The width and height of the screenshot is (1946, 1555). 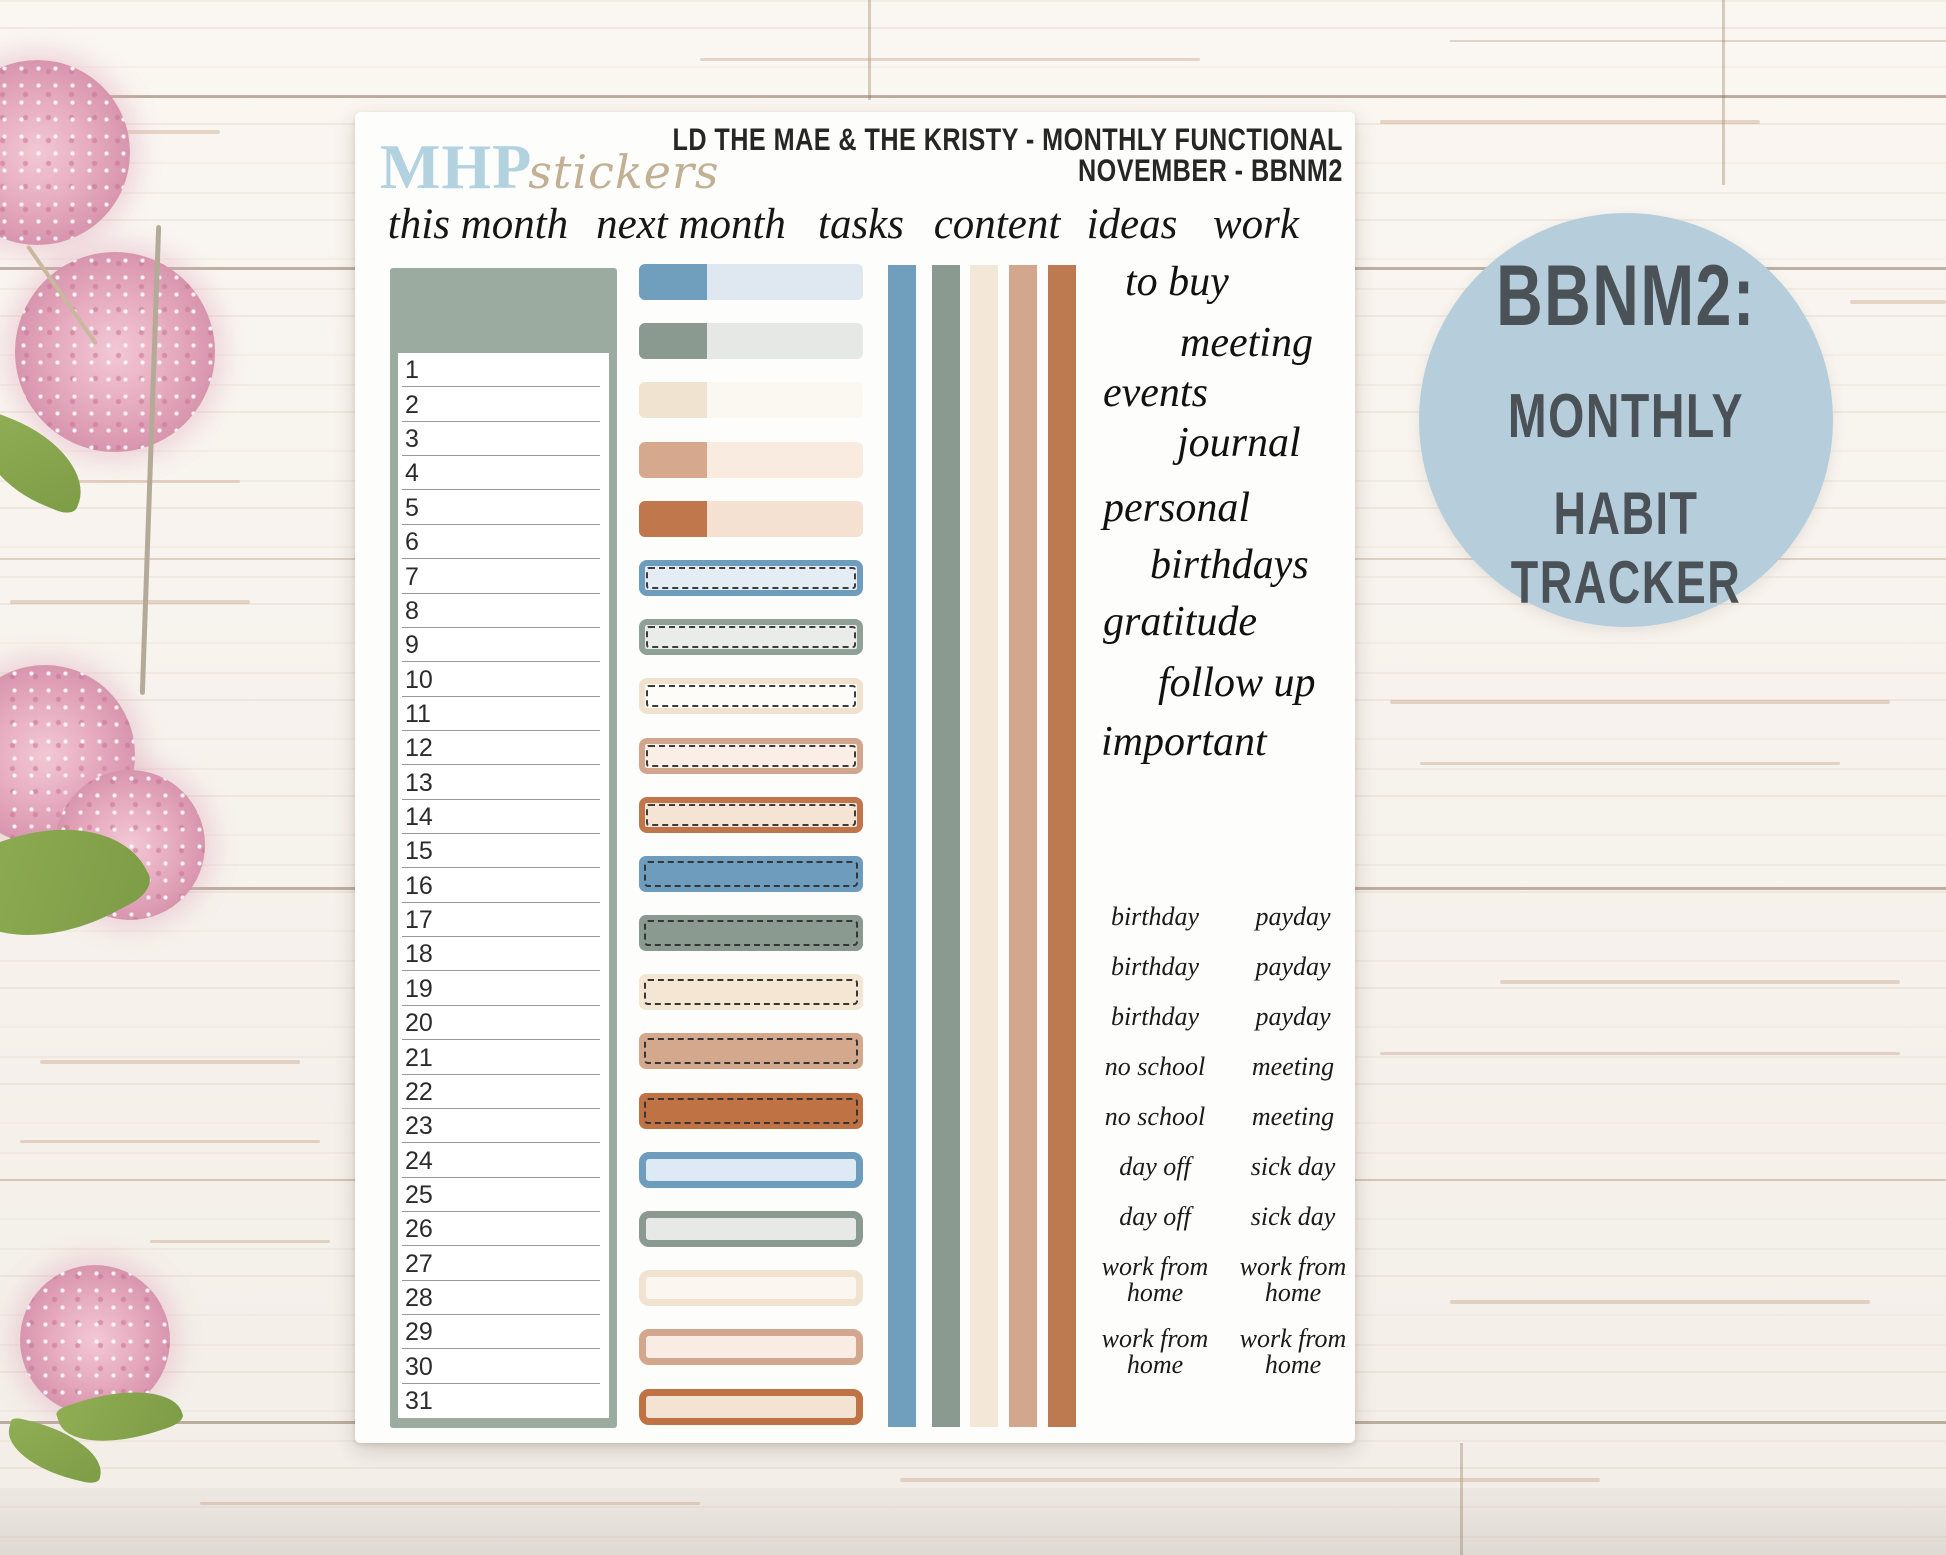 What do you see at coordinates (1184, 742) in the screenshot?
I see `category-label: important` at bounding box center [1184, 742].